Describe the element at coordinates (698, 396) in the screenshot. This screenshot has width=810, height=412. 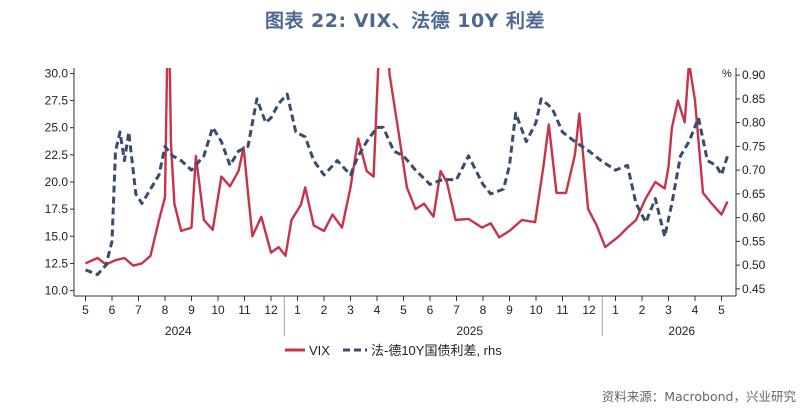
I see `source-note: 资料来源：Macrobond，兴业研究` at that location.